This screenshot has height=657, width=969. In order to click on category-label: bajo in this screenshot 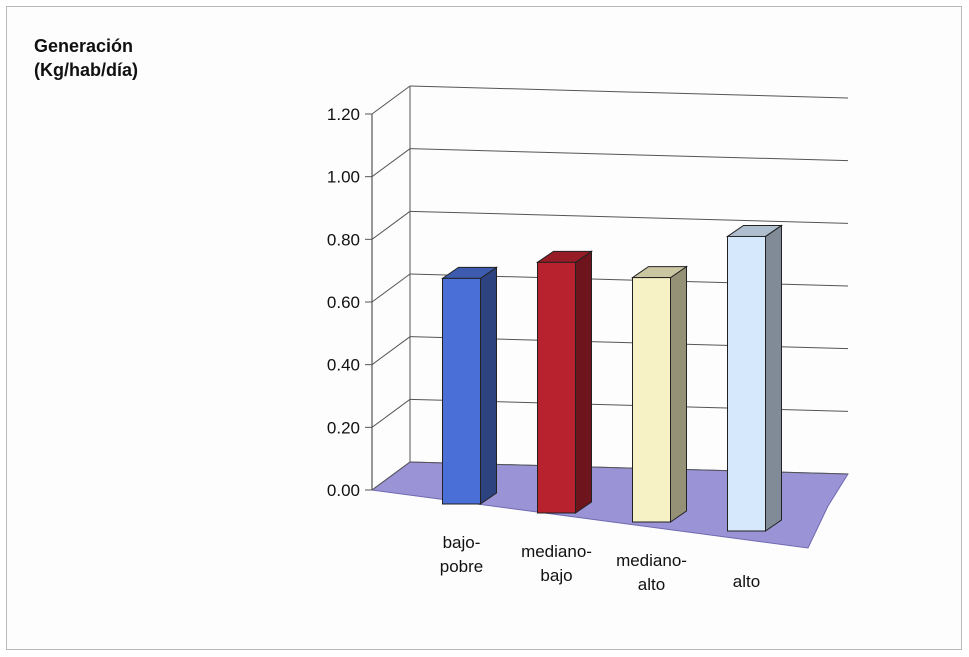, I will do `click(556, 575)`.